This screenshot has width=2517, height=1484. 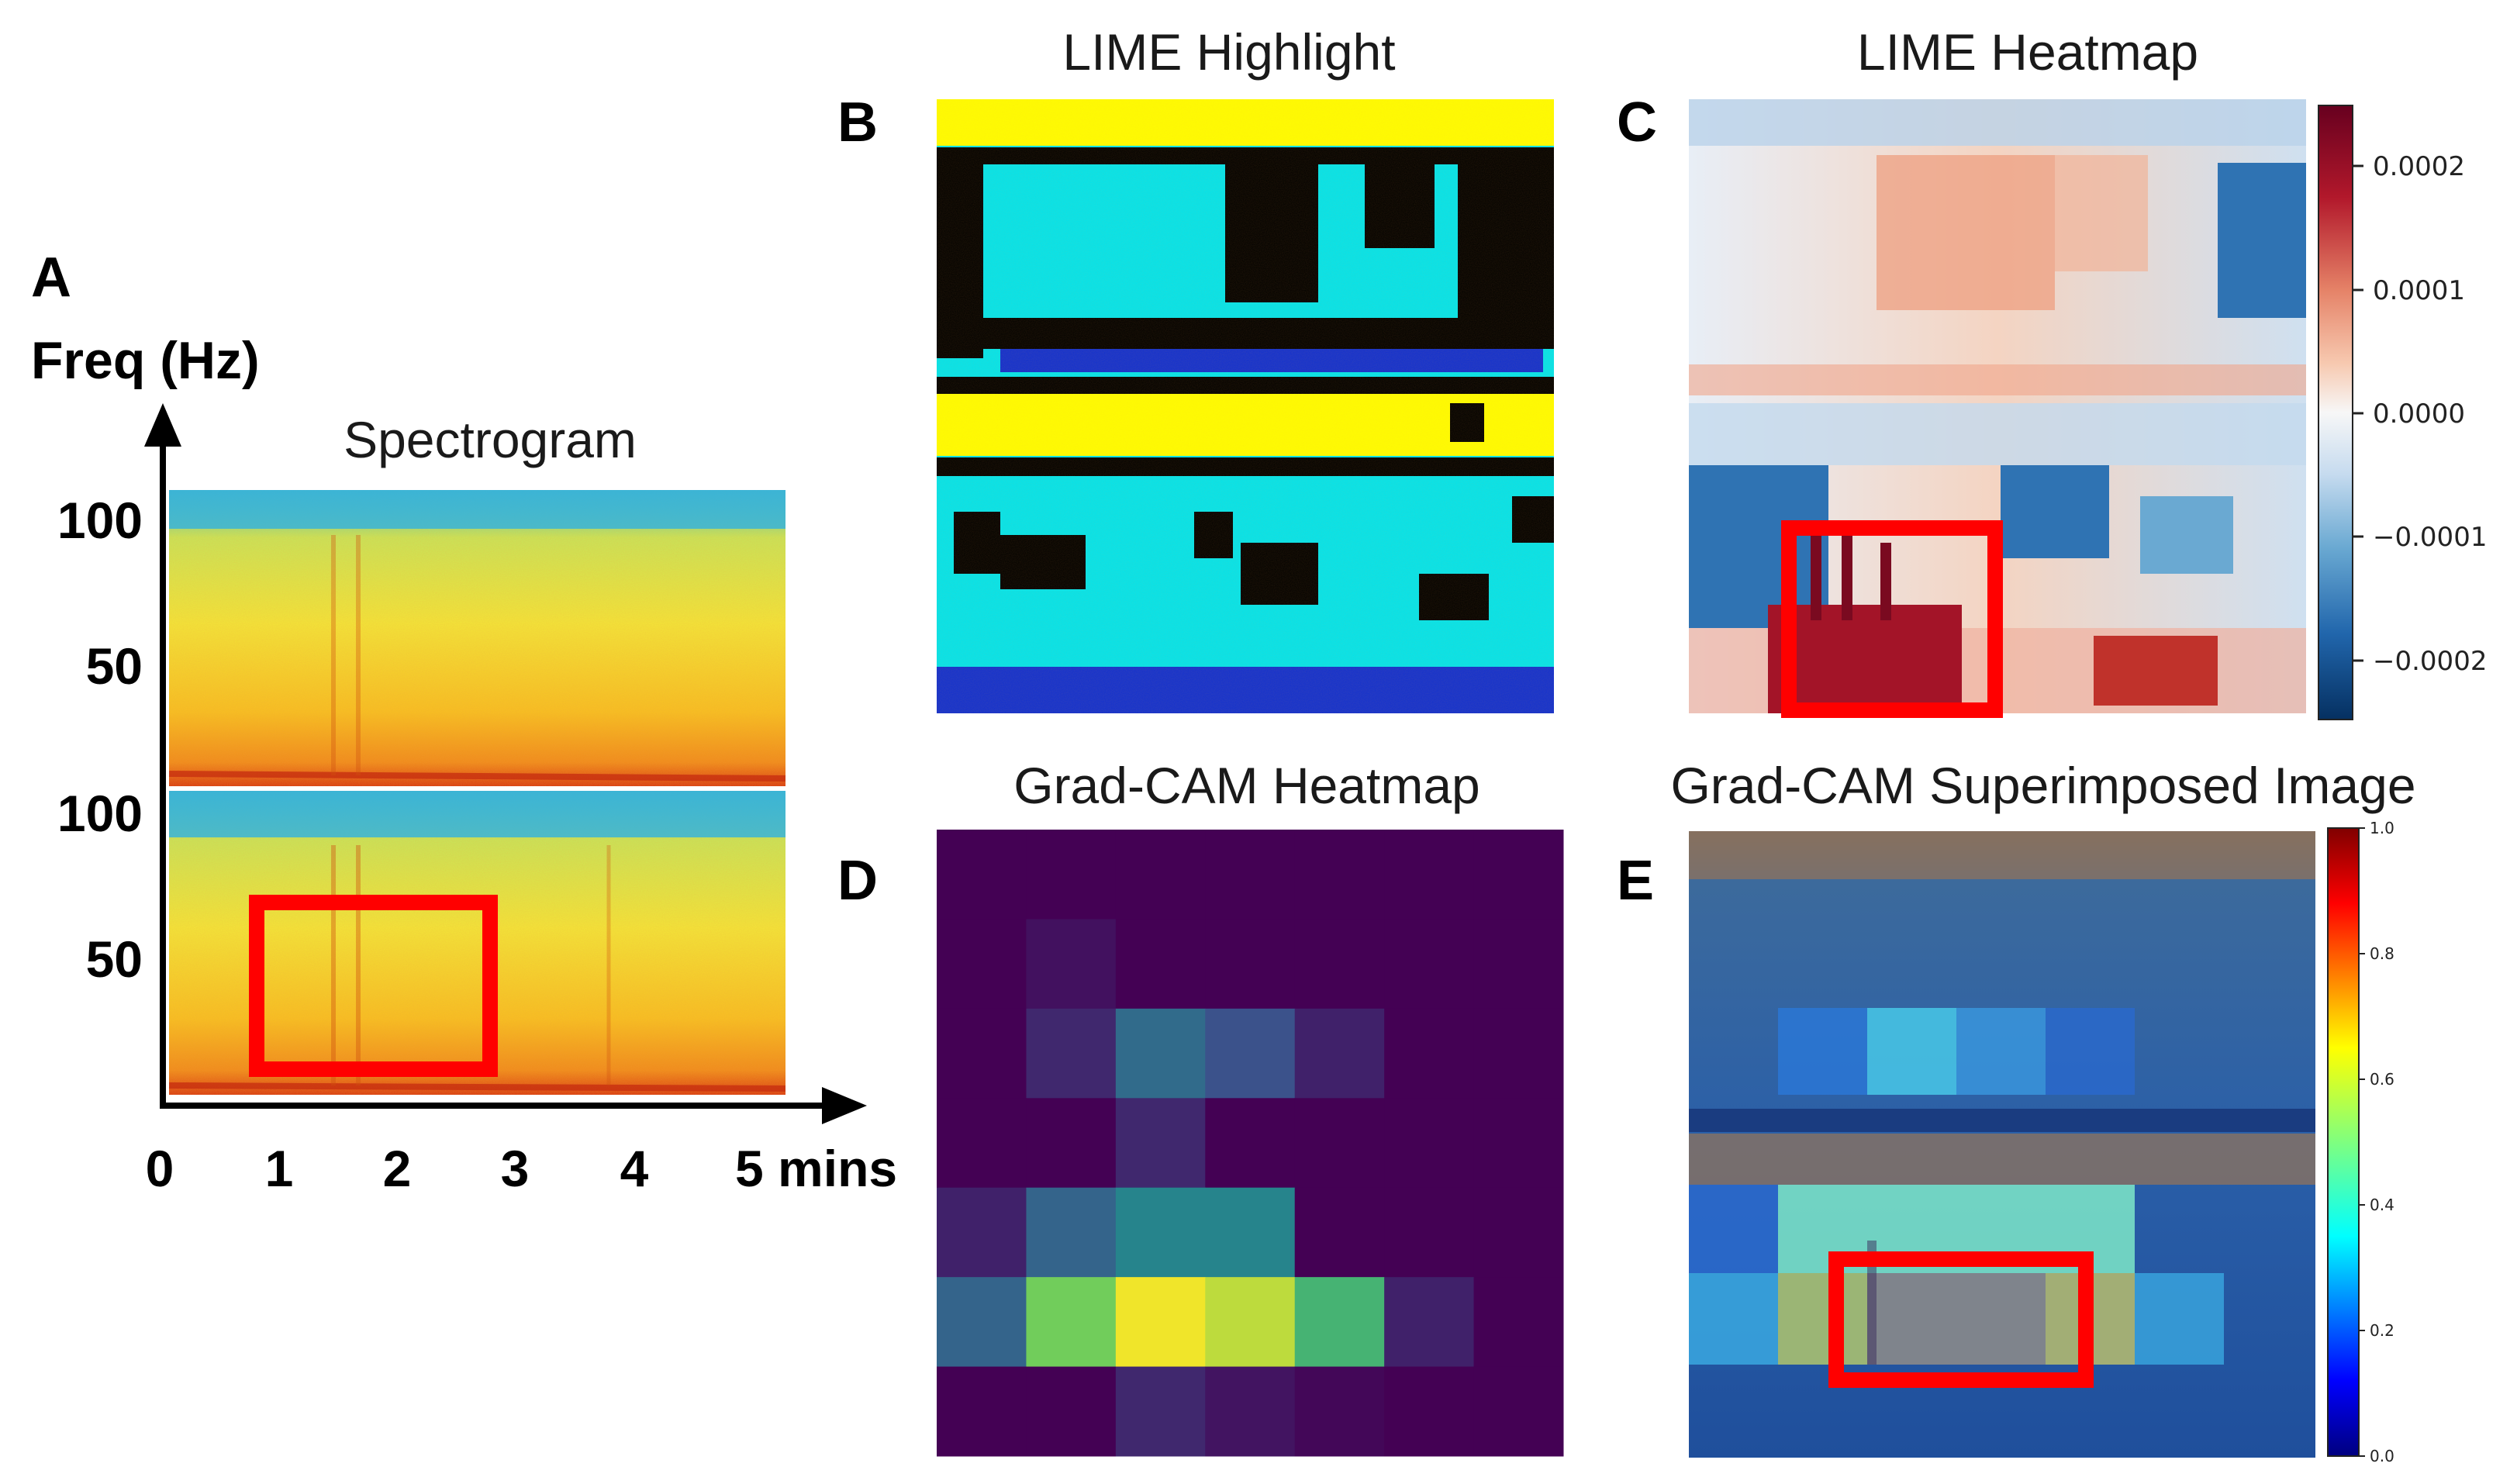 I want to click on x-tick-last: 5 mins, so click(x=816, y=1168).